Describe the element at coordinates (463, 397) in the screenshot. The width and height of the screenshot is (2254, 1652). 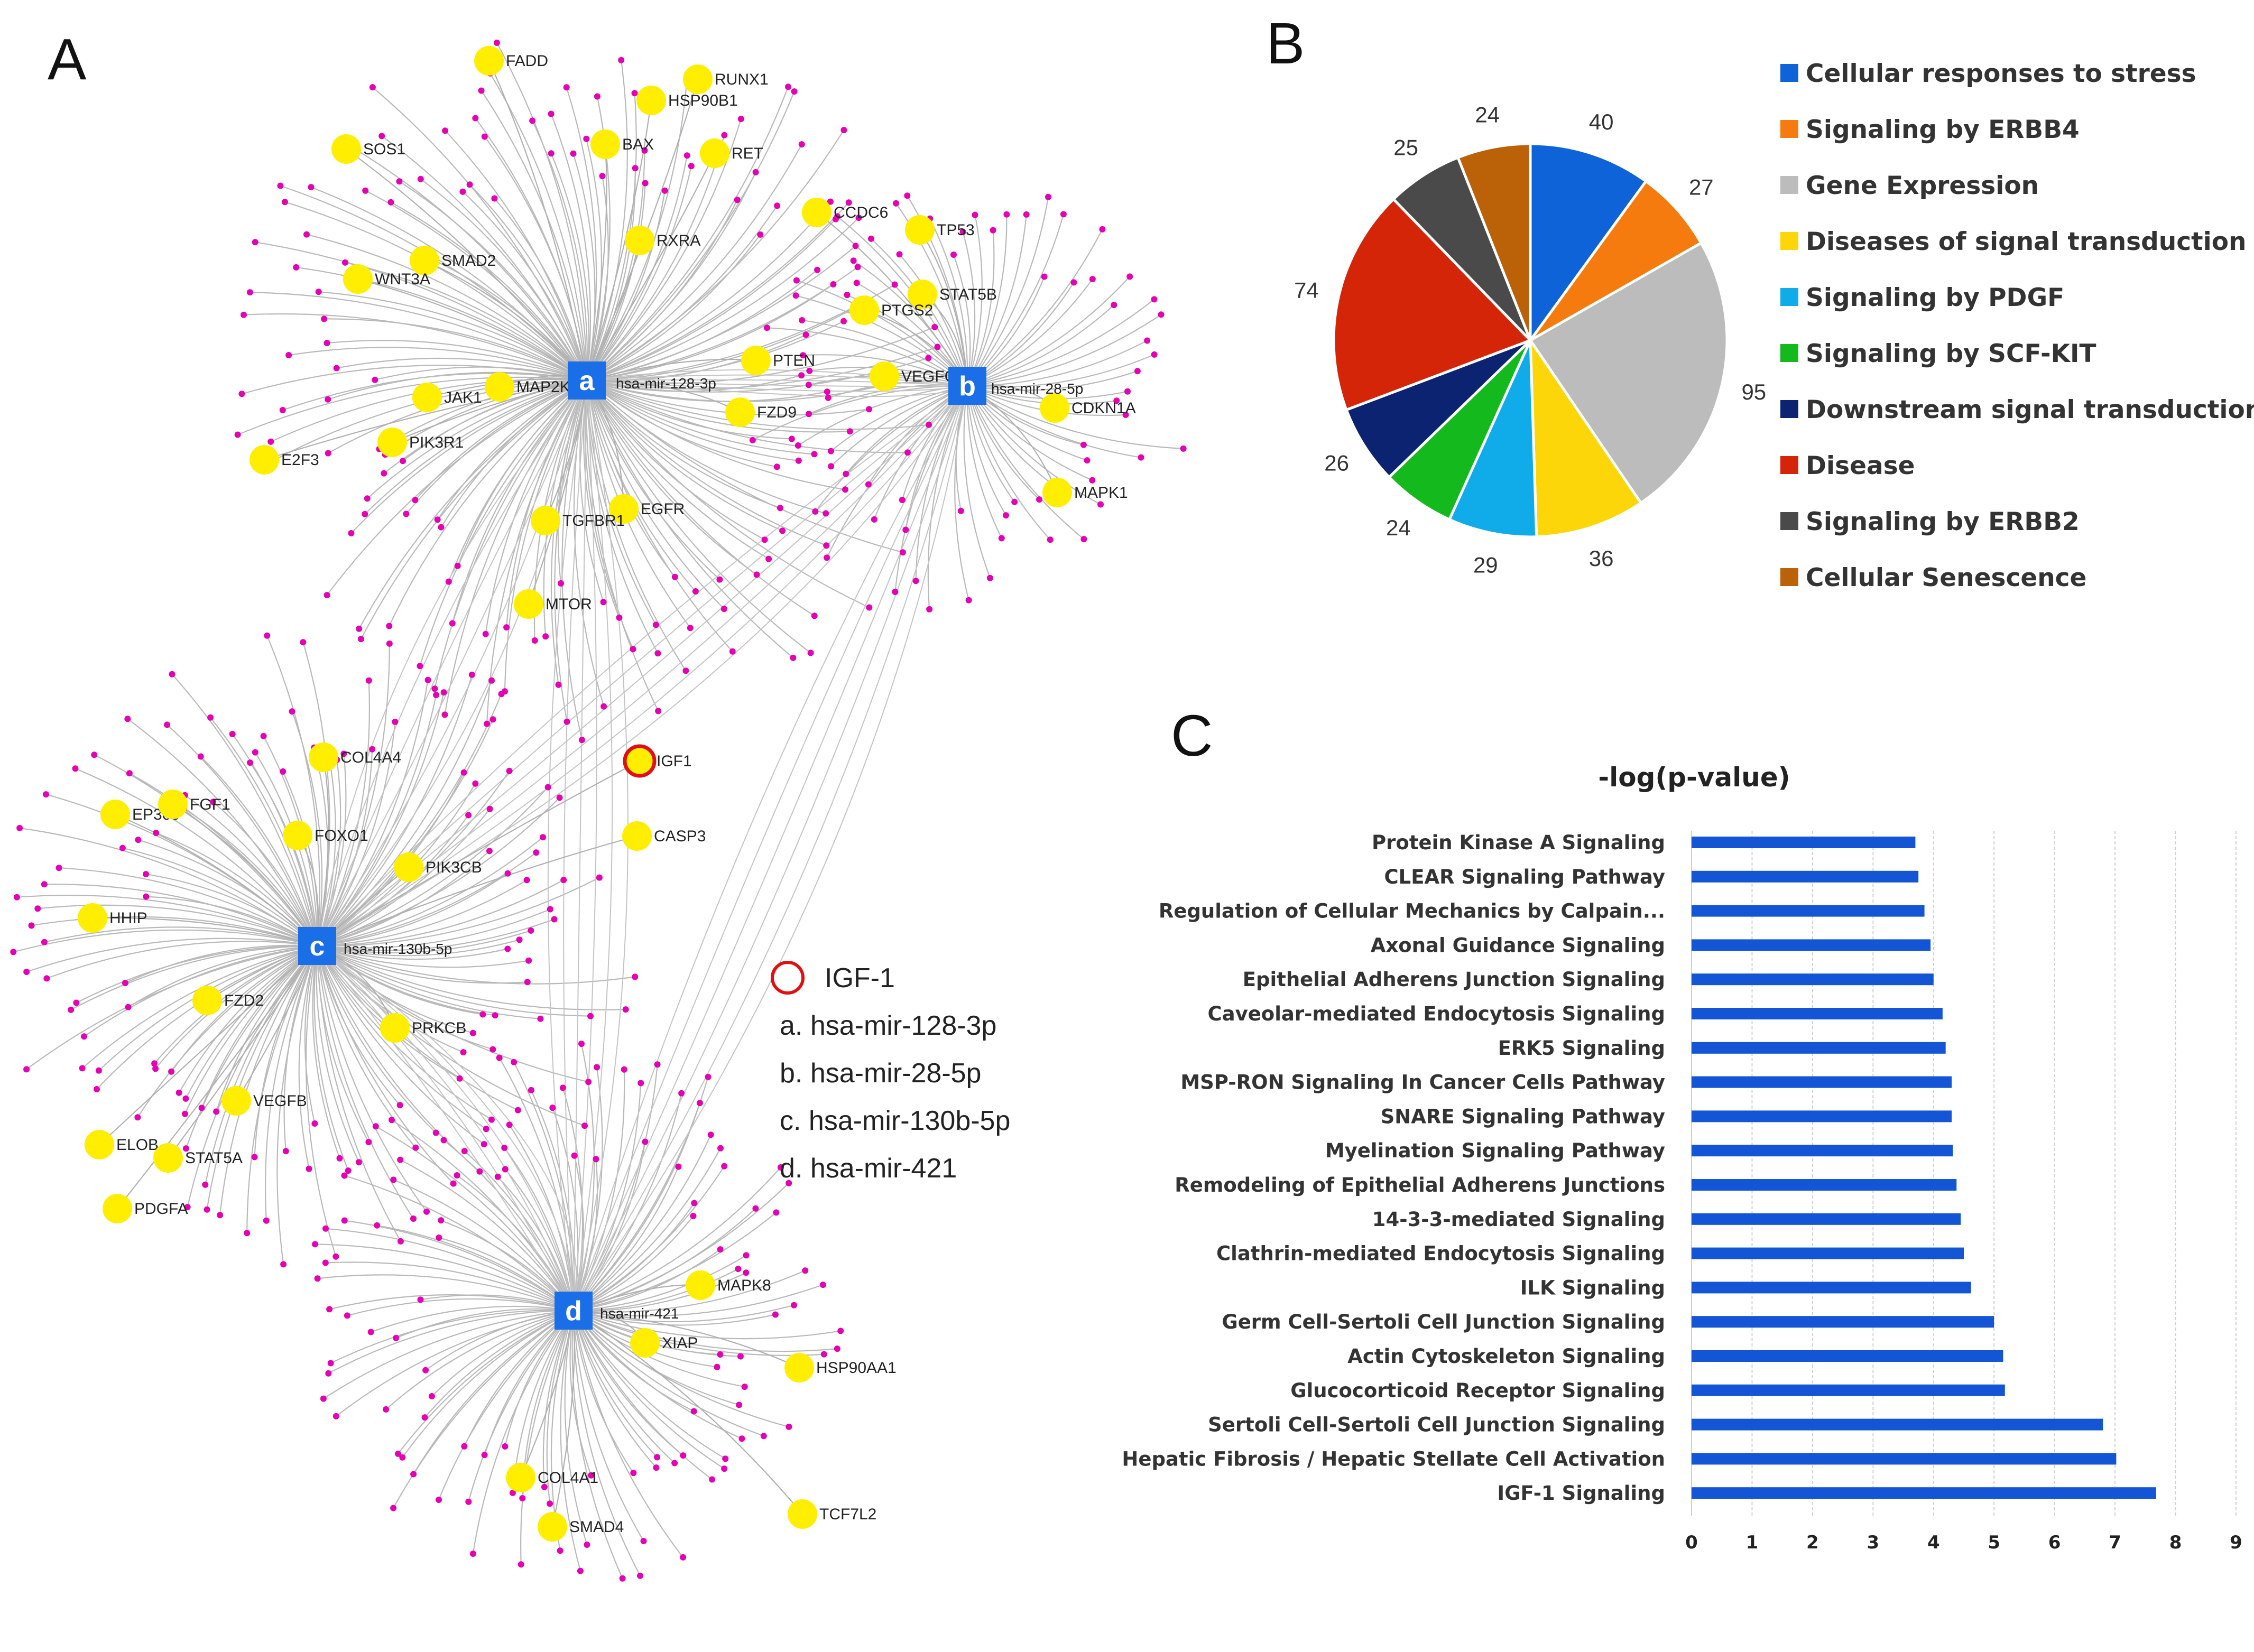
I see `gene-label-jak1: JAK1` at that location.